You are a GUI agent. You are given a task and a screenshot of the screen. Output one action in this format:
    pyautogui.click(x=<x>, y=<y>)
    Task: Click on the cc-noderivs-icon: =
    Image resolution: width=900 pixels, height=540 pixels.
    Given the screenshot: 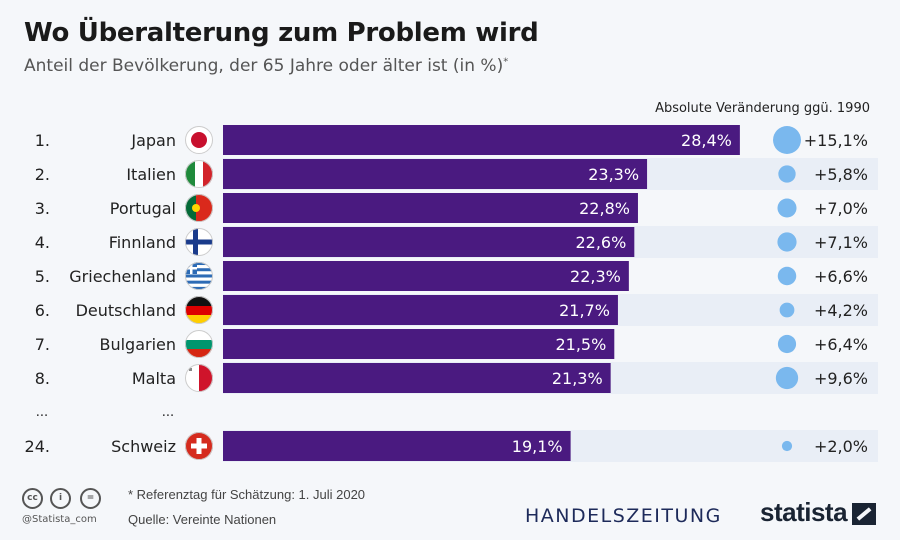 What is the action you would take?
    pyautogui.click(x=90, y=498)
    